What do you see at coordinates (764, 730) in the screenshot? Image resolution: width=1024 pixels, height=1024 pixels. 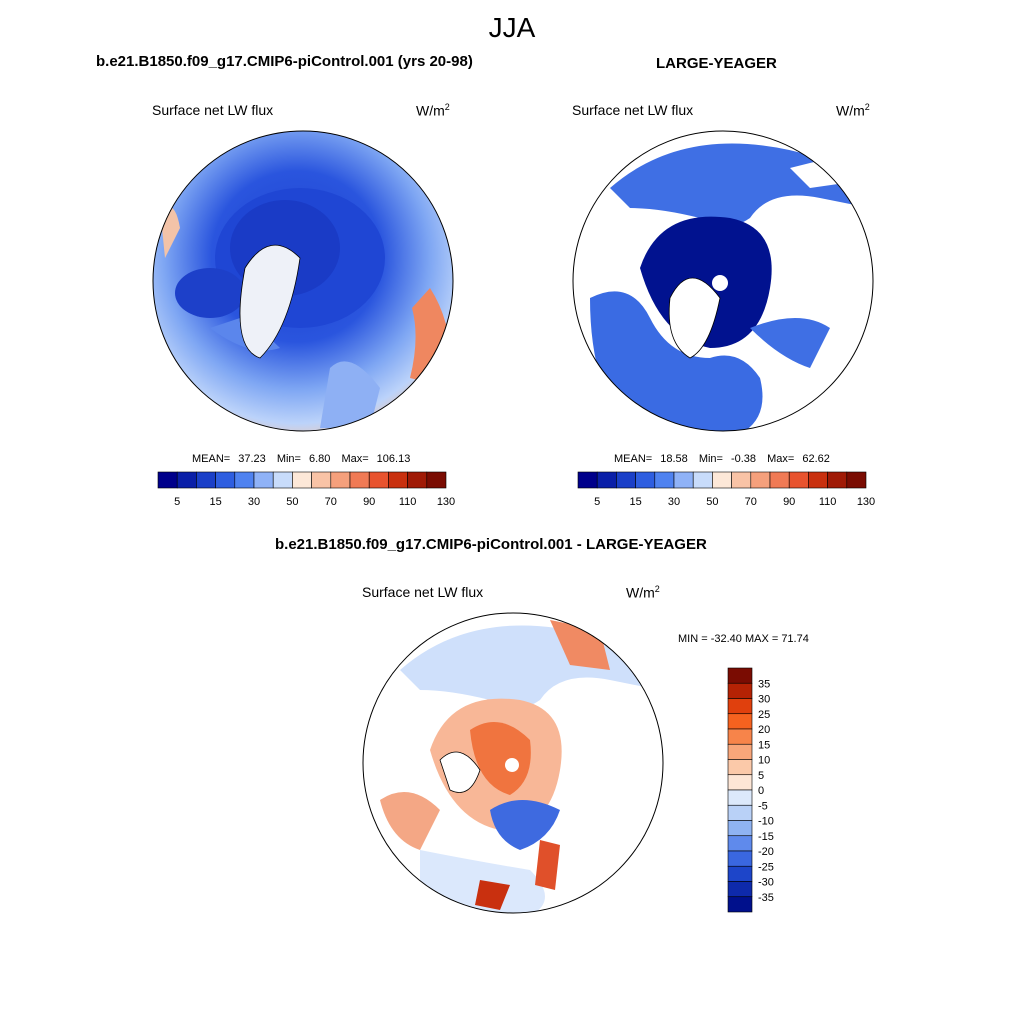 I see `panel-3-colorbar-tick-label: 20` at bounding box center [764, 730].